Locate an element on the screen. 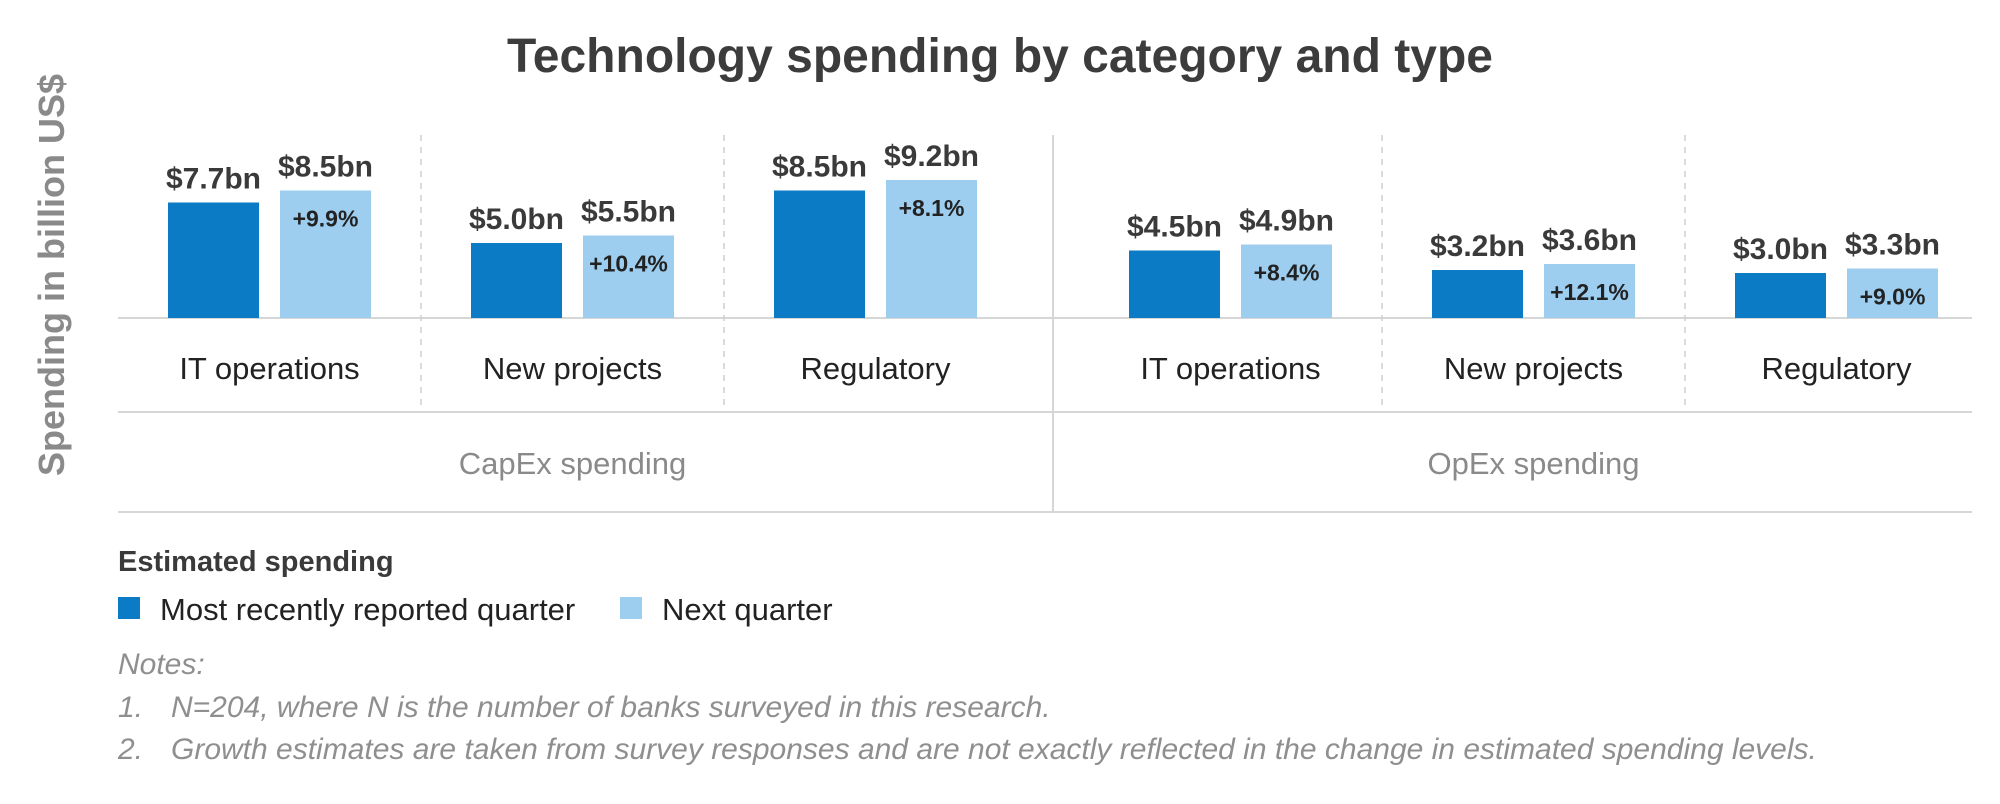 This screenshot has width=2000, height=804. bar-value-label: $4.9bn is located at coordinates (1286, 221).